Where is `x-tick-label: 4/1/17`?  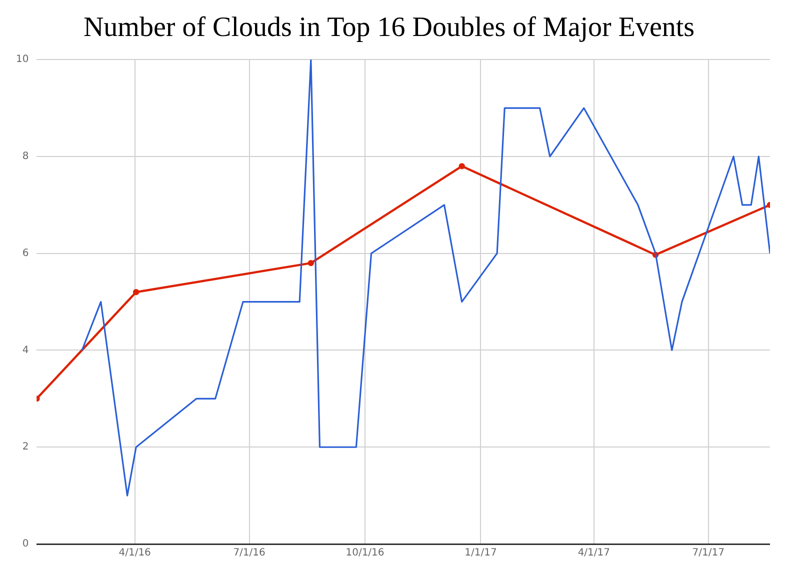 x-tick-label: 4/1/17 is located at coordinates (594, 553).